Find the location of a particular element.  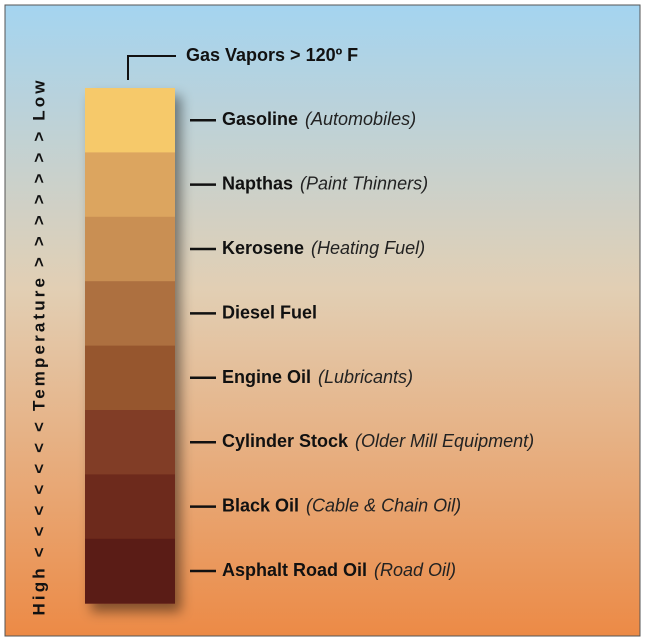

top-label: Gas Vapors > 120º F is located at coordinates (272, 55).